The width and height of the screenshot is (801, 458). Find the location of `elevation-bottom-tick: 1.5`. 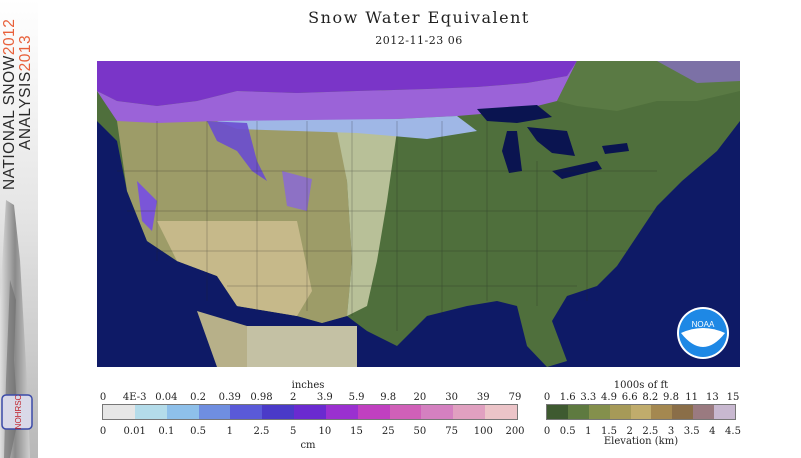

elevation-bottom-tick: 1.5 is located at coordinates (609, 431).